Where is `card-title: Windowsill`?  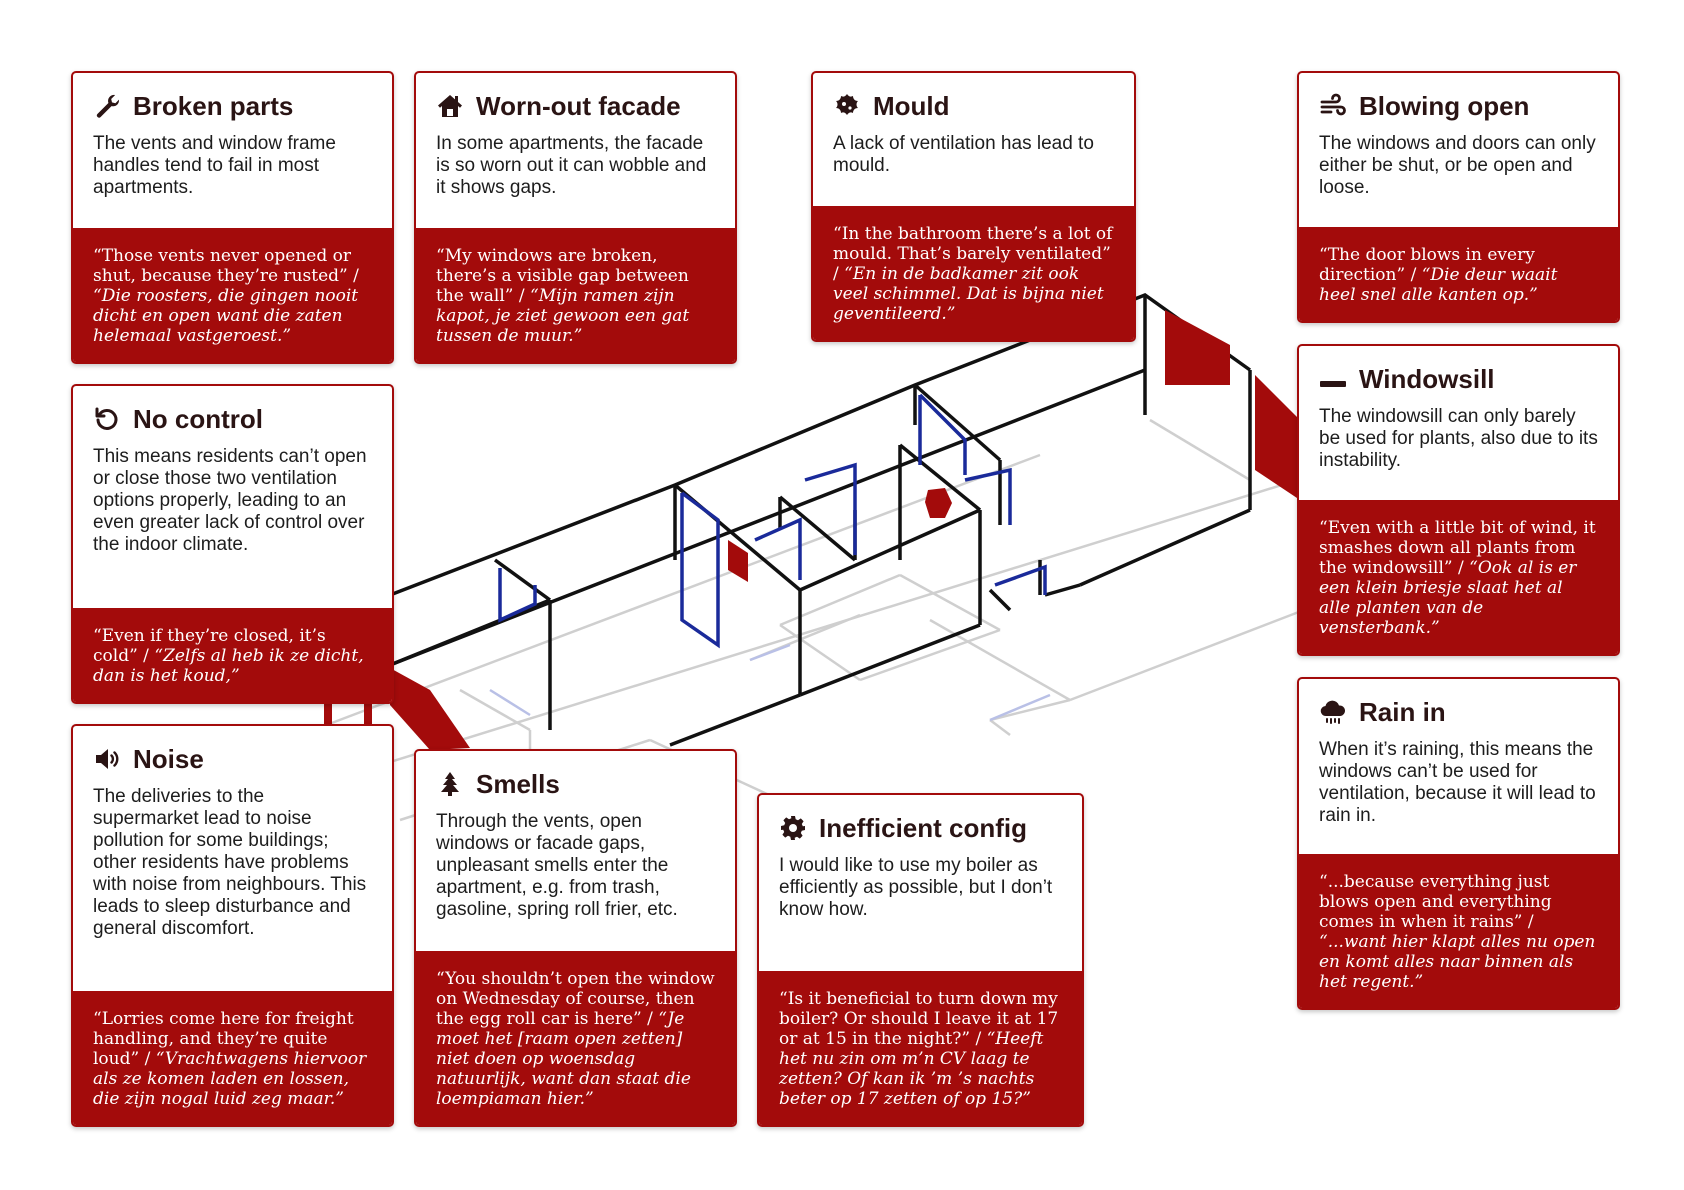 card-title: Windowsill is located at coordinates (1458, 379).